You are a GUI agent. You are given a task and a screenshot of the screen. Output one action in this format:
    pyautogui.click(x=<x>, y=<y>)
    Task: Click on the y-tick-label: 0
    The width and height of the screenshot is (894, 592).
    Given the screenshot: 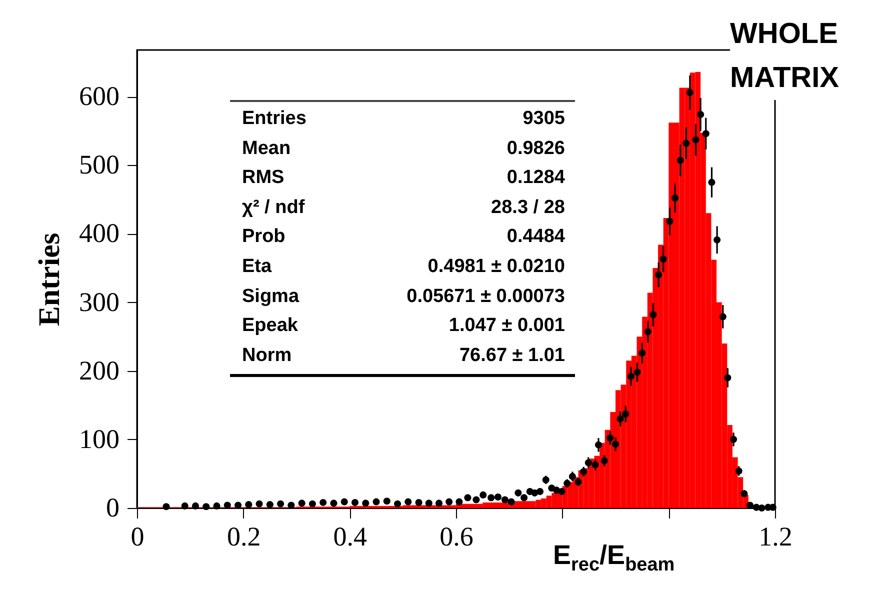 What is the action you would take?
    pyautogui.click(x=113, y=507)
    